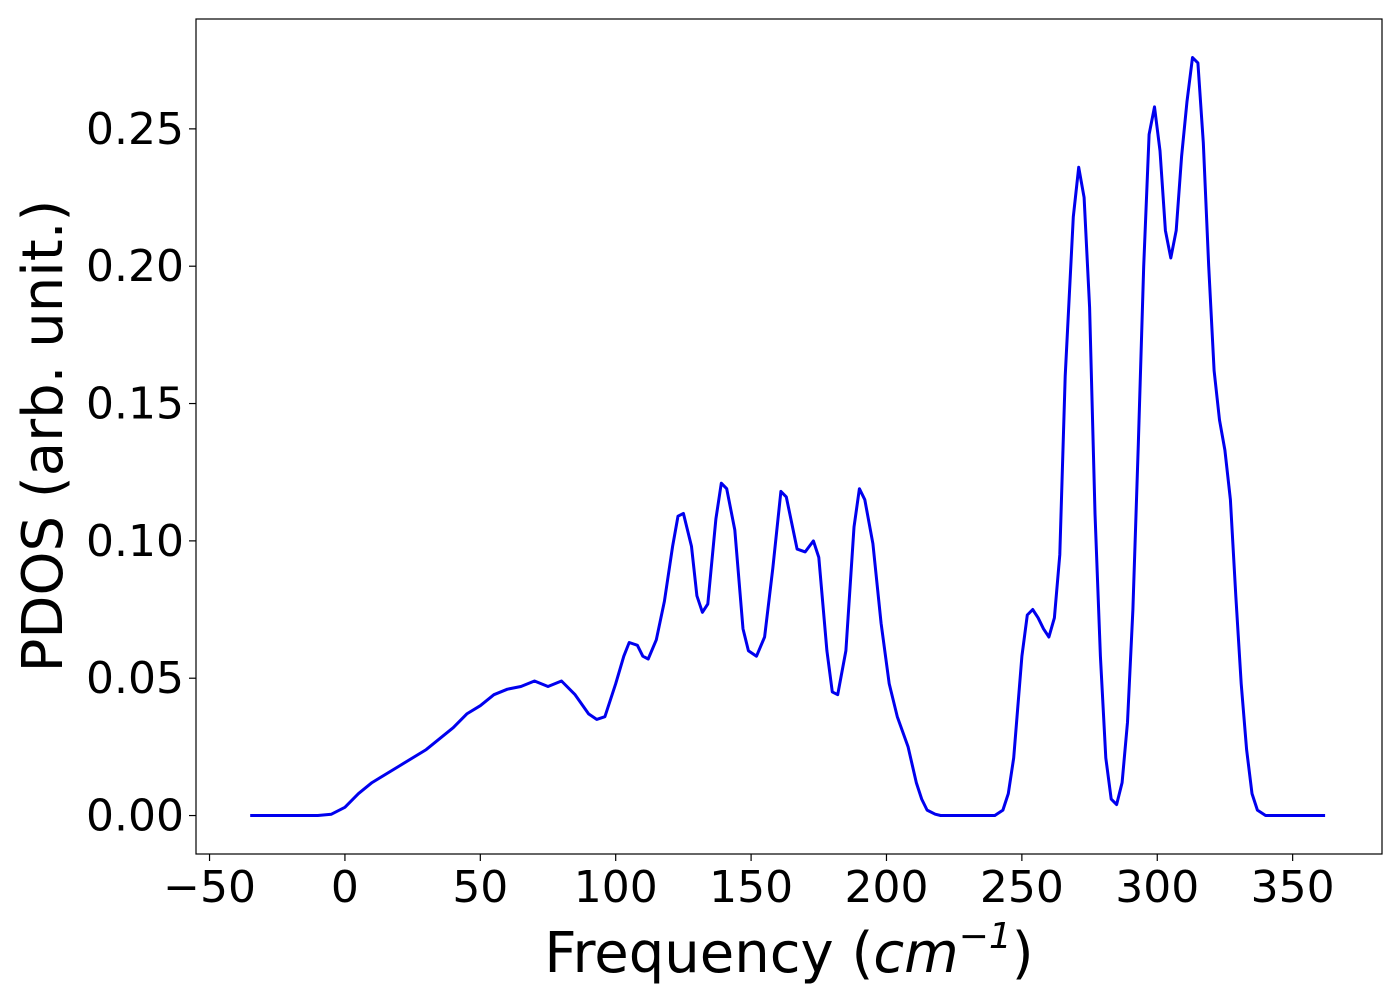  Describe the element at coordinates (480, 887) in the screenshot. I see `x-tick-label: 50` at that location.